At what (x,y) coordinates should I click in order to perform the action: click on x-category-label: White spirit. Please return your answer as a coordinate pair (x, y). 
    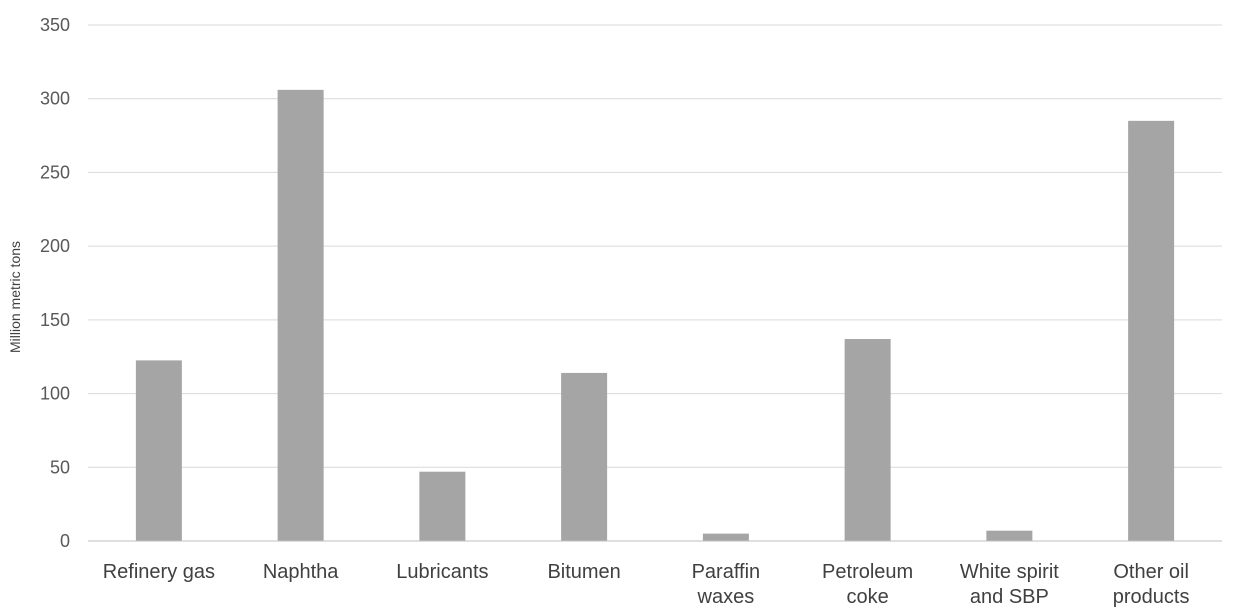
    Looking at the image, I should click on (1009, 572).